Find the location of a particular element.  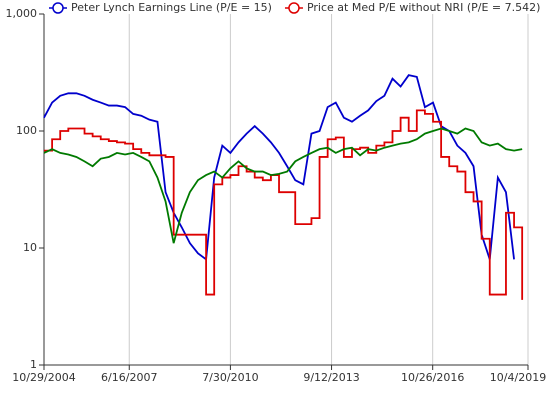

y-tick-label: 100 is located at coordinates (26, 130).